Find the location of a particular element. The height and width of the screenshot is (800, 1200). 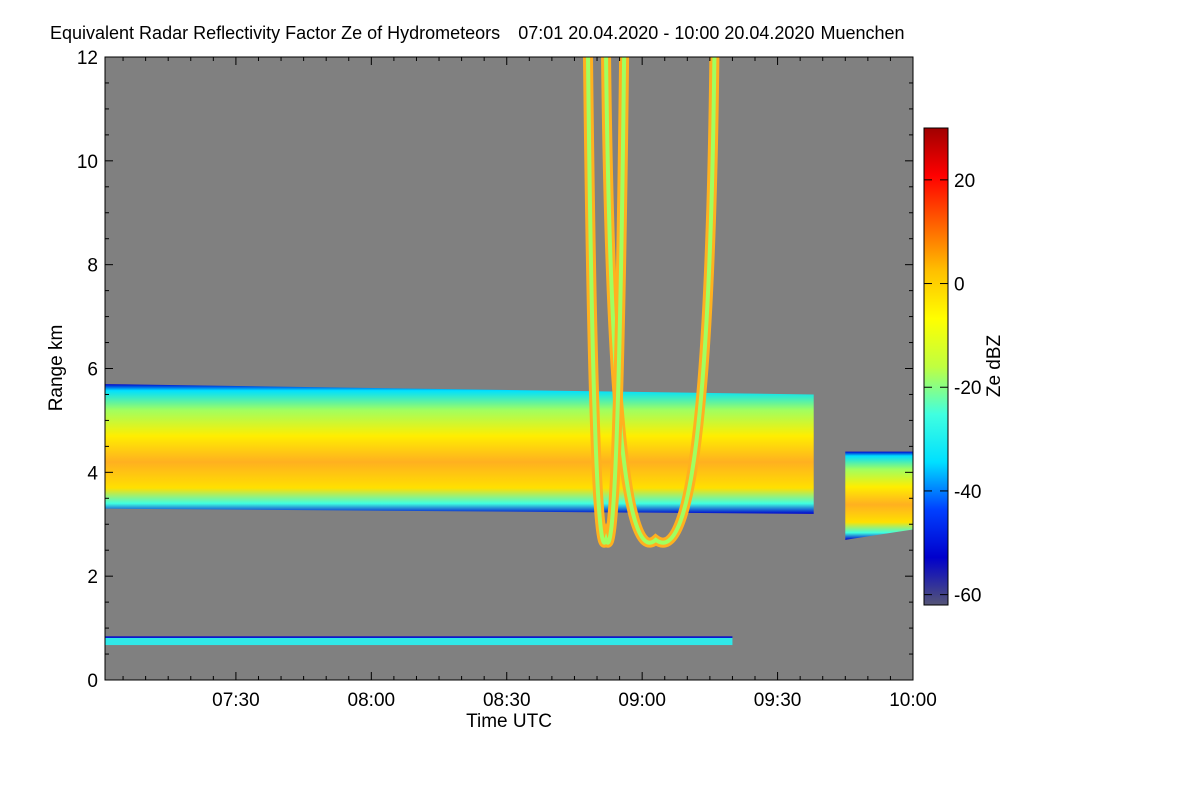

y-tick-label: 6 is located at coordinates (92, 370).